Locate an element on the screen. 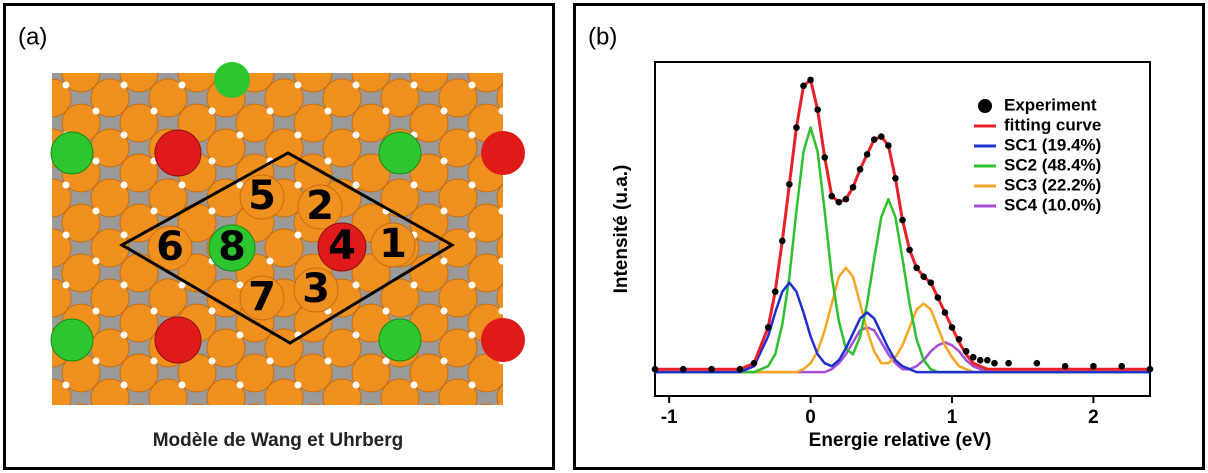 This screenshot has height=473, width=1208. site-label: 6 is located at coordinates (170, 247).